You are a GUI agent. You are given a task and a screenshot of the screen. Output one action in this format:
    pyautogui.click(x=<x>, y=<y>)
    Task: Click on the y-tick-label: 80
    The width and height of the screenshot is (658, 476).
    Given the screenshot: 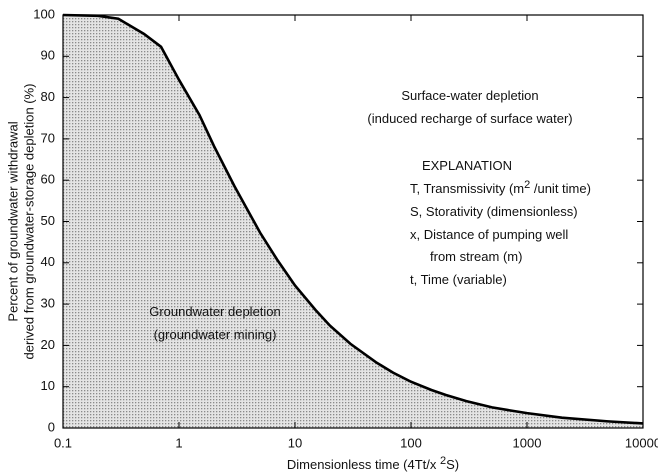 What is the action you would take?
    pyautogui.click(x=48, y=96)
    